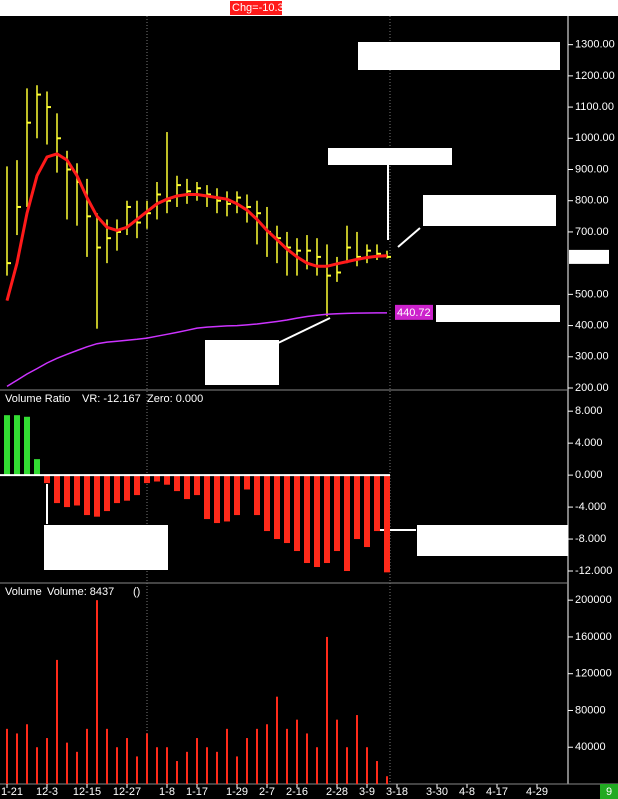  Describe the element at coordinates (37, 399) in the screenshot. I see `pane-title: Volume Ratio` at that location.